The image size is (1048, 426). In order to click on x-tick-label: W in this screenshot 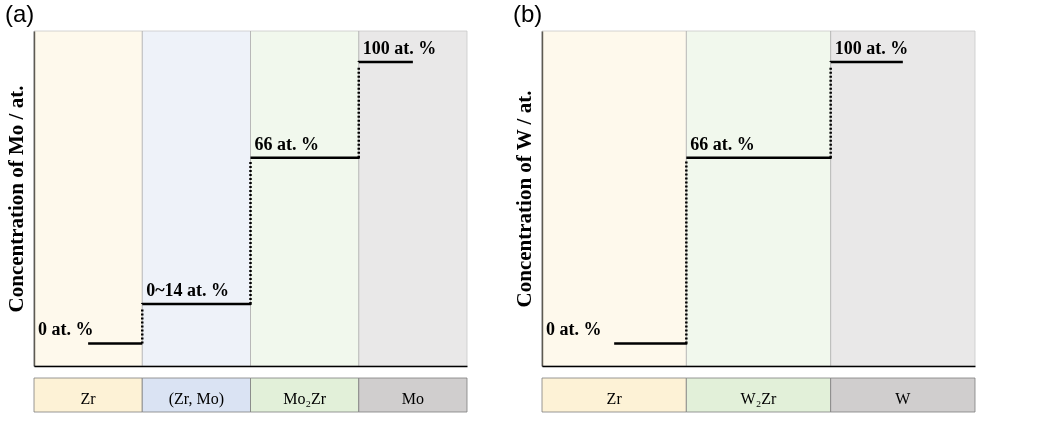, I will do `click(903, 398)`.